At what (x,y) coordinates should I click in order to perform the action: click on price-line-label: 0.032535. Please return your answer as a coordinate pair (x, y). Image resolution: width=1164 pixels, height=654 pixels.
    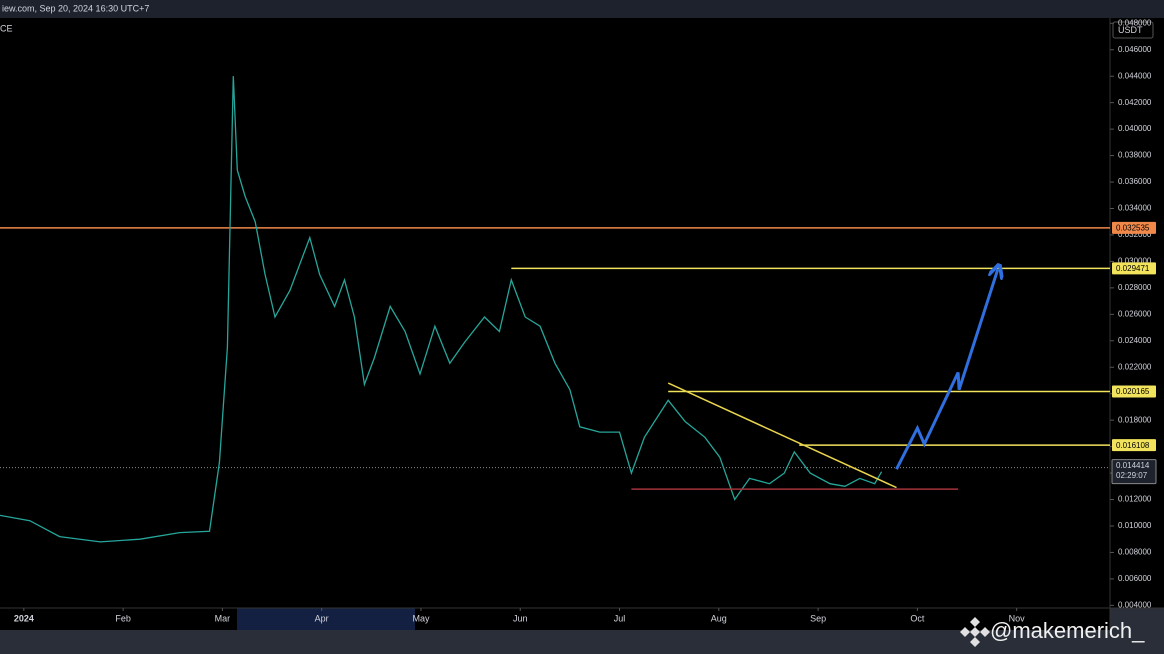
    Looking at the image, I should click on (1133, 227).